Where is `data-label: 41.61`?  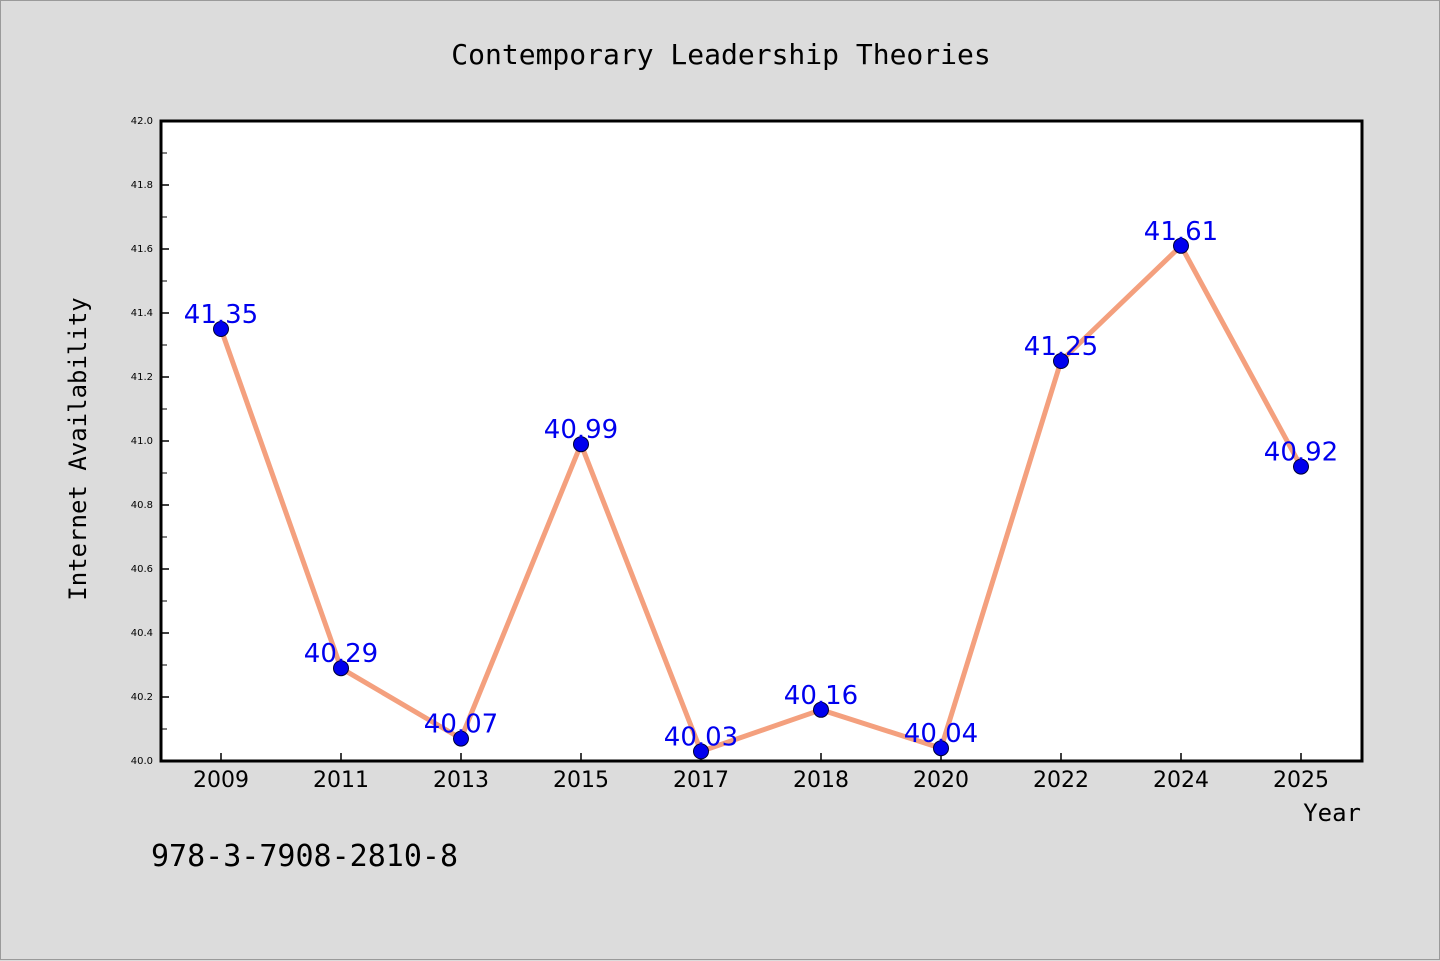
data-label: 41.61 is located at coordinates (1181, 232).